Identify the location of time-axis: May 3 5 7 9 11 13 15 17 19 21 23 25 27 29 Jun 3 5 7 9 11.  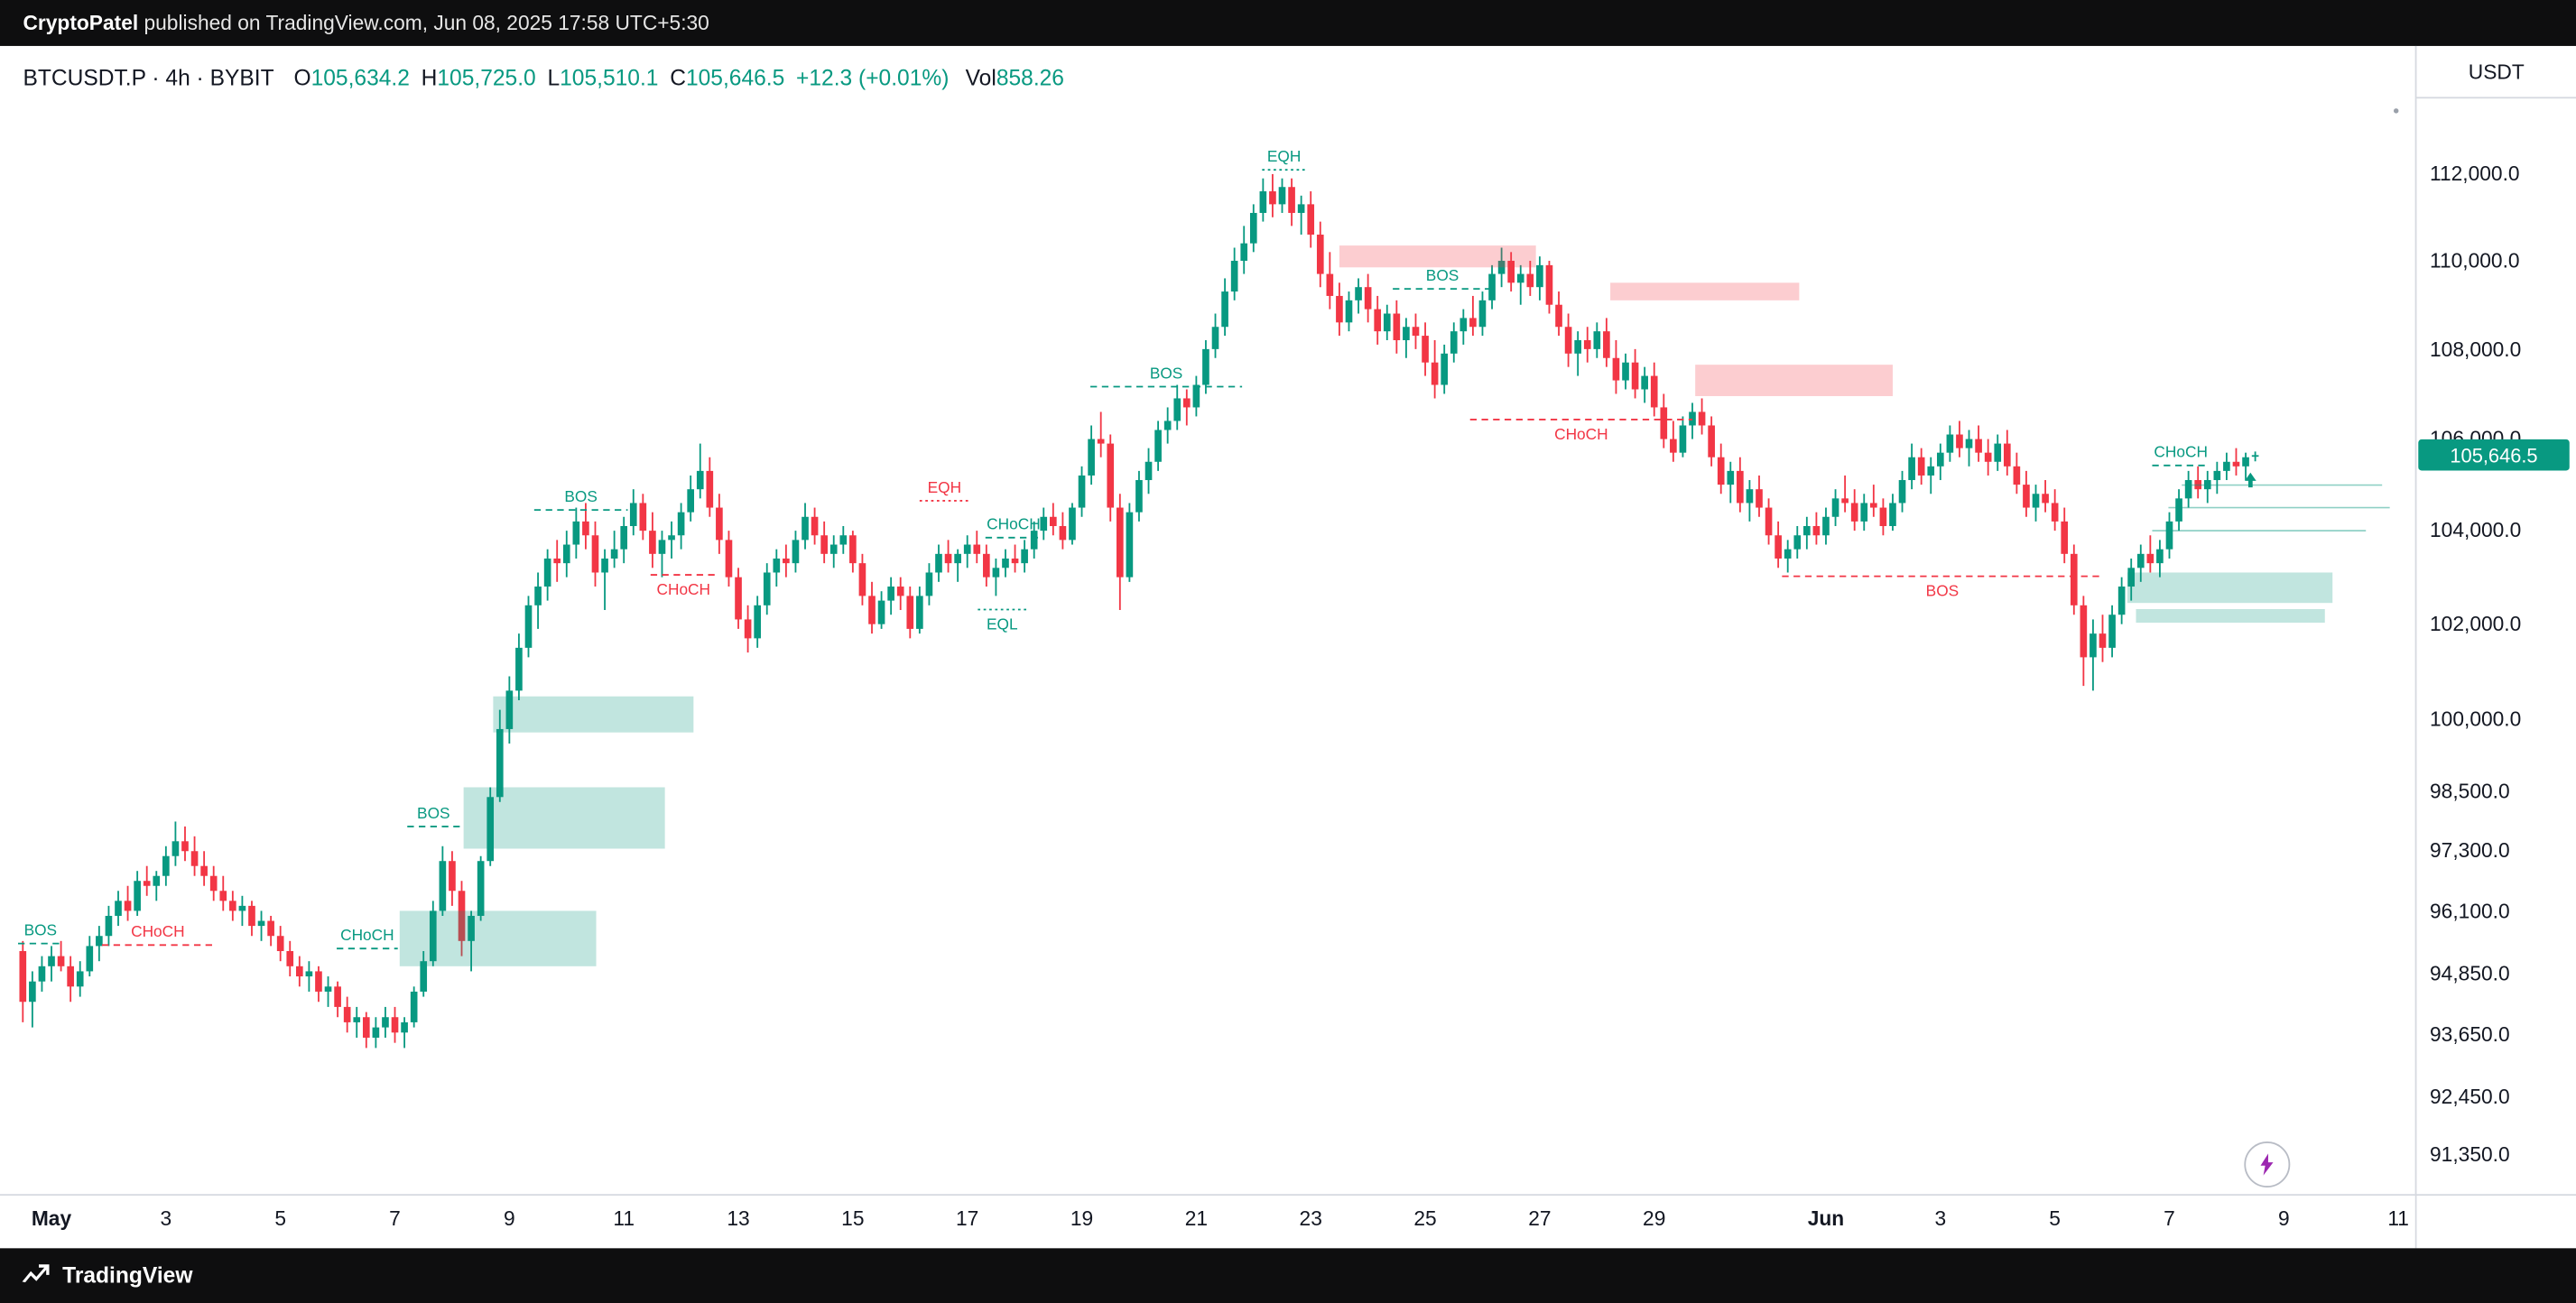
(1207, 1223).